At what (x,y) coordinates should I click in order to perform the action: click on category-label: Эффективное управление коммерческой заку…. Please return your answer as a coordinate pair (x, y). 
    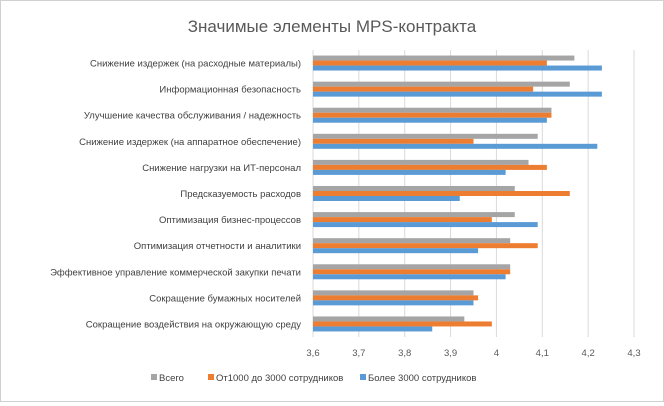
    Looking at the image, I should click on (175, 272).